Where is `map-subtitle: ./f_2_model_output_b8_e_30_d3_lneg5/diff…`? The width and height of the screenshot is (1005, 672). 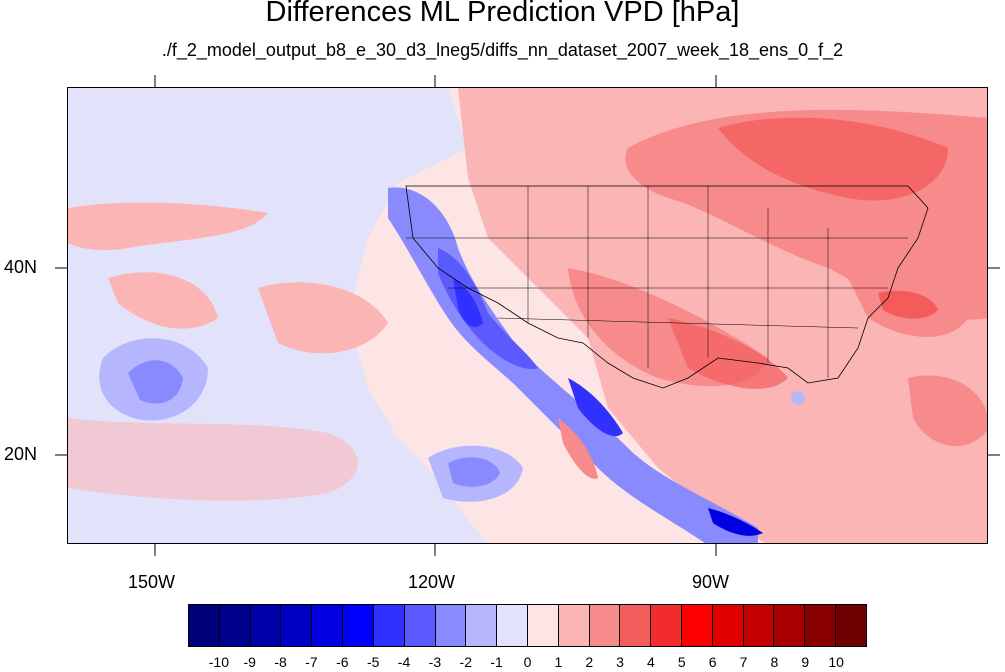 map-subtitle: ./f_2_model_output_b8_e_30_d3_lneg5/diff… is located at coordinates (502, 50).